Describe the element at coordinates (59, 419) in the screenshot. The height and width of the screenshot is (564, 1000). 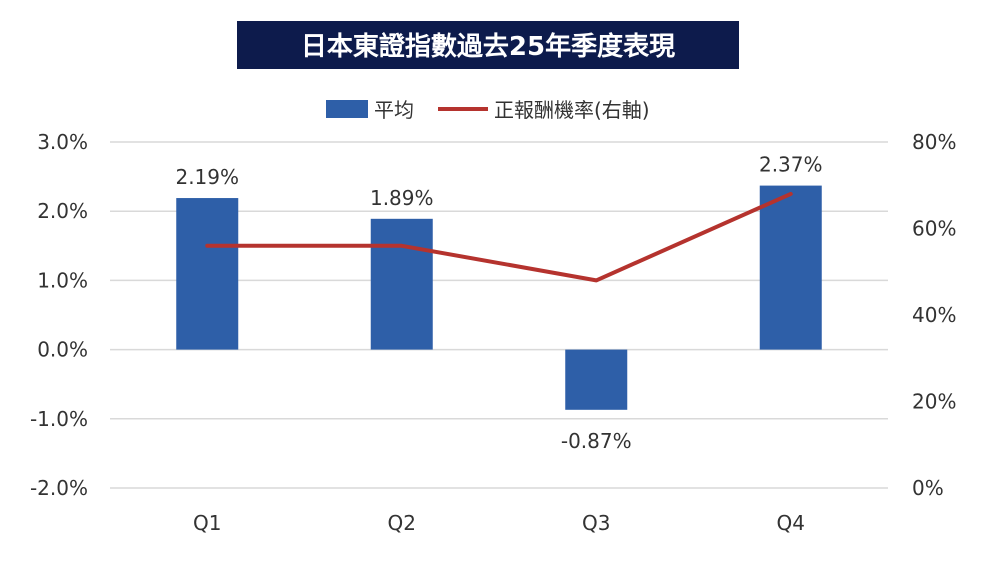
I see `left-tick-label: -1.0%` at that location.